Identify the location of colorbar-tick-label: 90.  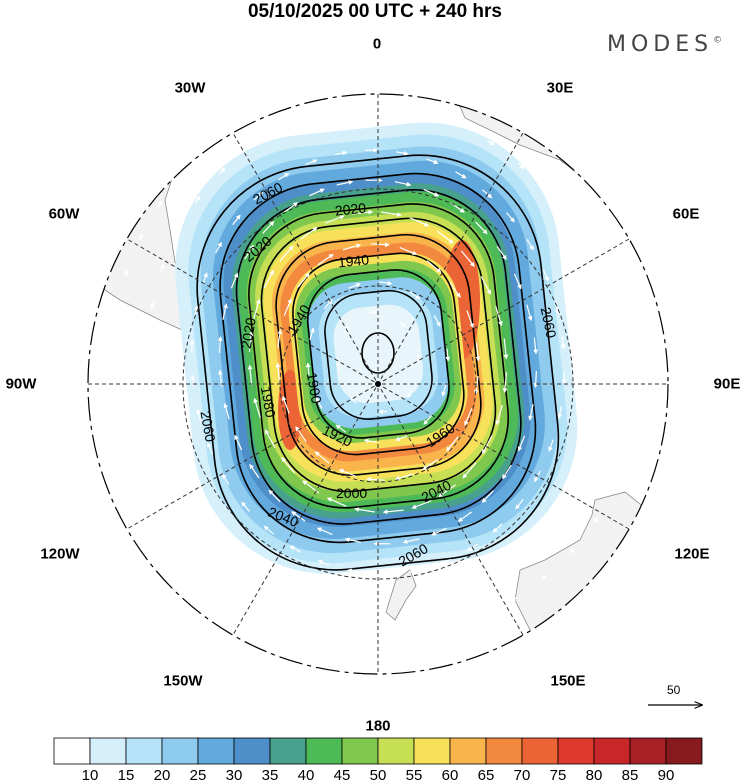
(666, 775).